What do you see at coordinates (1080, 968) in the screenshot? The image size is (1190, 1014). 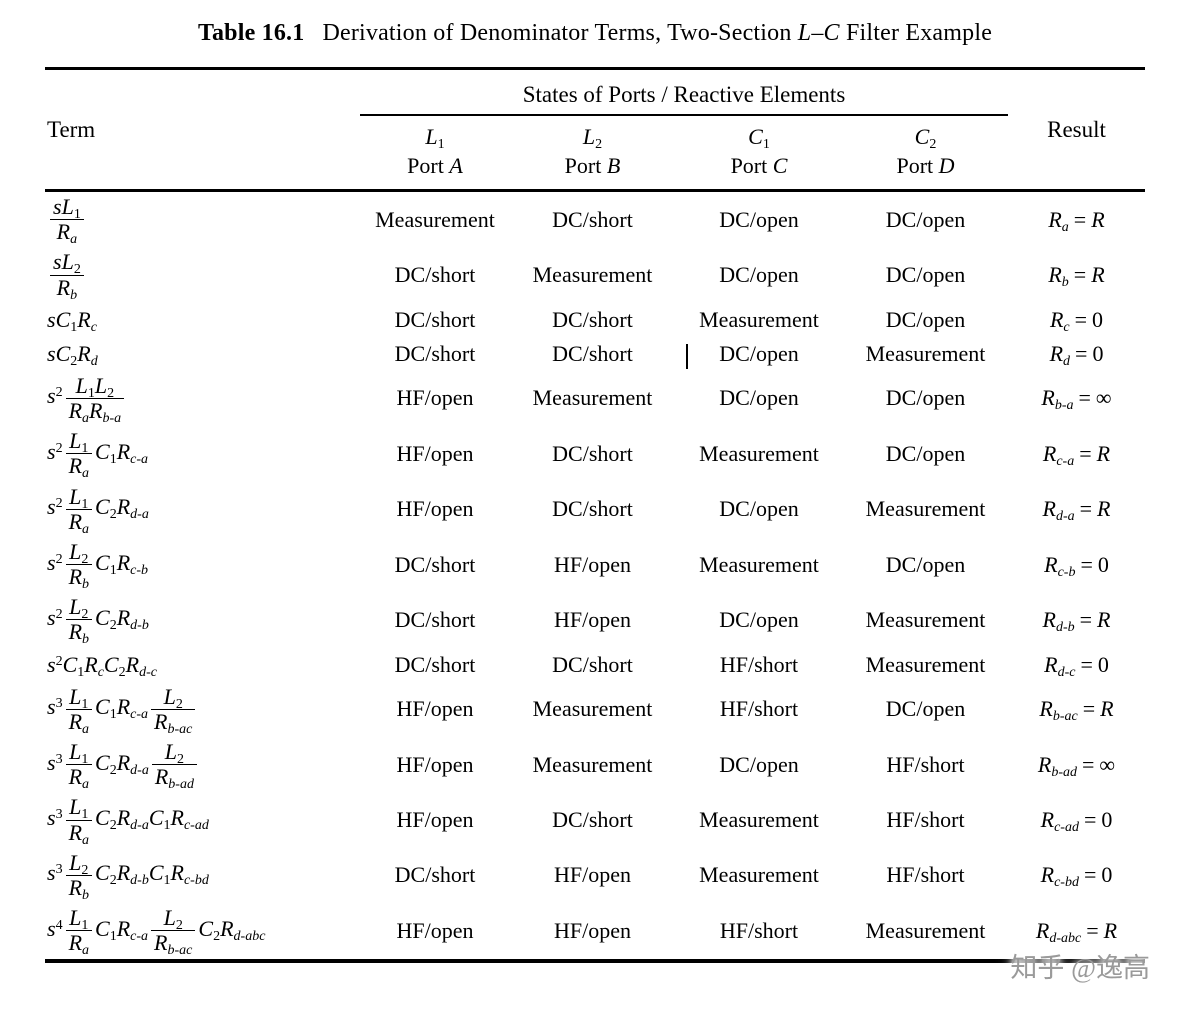 I see `watermark: 知乎 @逸高` at bounding box center [1080, 968].